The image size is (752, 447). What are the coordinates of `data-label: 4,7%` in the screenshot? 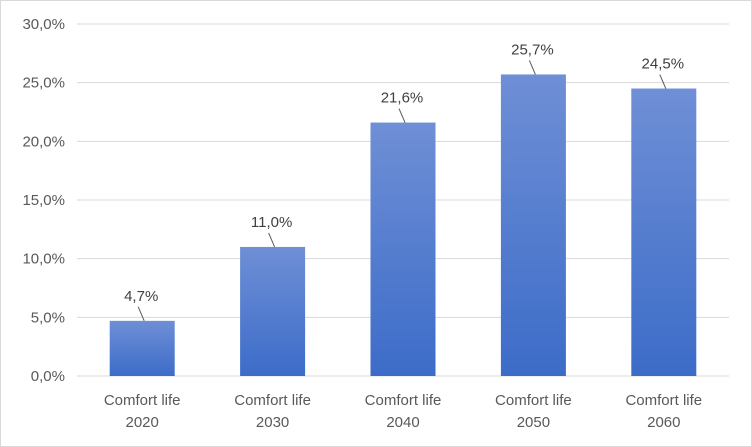 It's located at (141, 296).